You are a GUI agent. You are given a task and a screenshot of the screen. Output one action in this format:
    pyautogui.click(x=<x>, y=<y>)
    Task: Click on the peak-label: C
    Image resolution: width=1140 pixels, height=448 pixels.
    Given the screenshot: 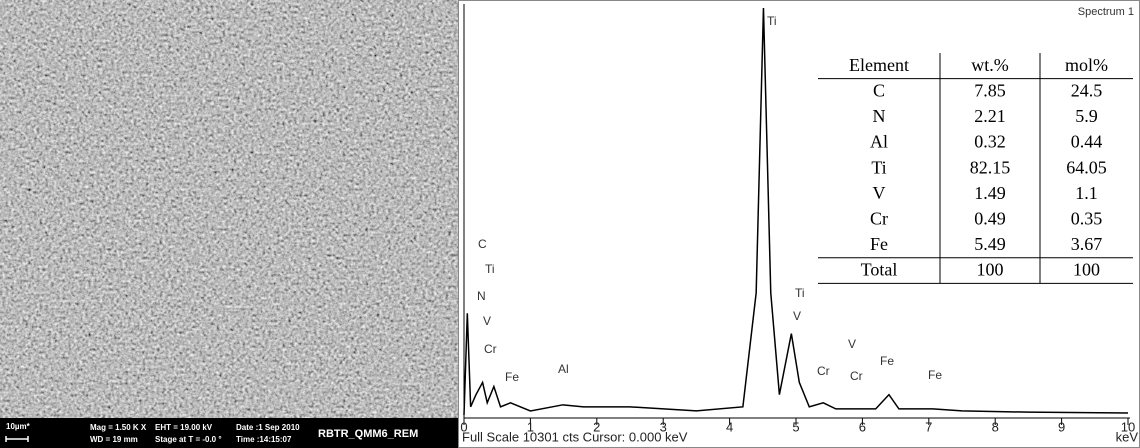 What is the action you would take?
    pyautogui.click(x=482, y=244)
    